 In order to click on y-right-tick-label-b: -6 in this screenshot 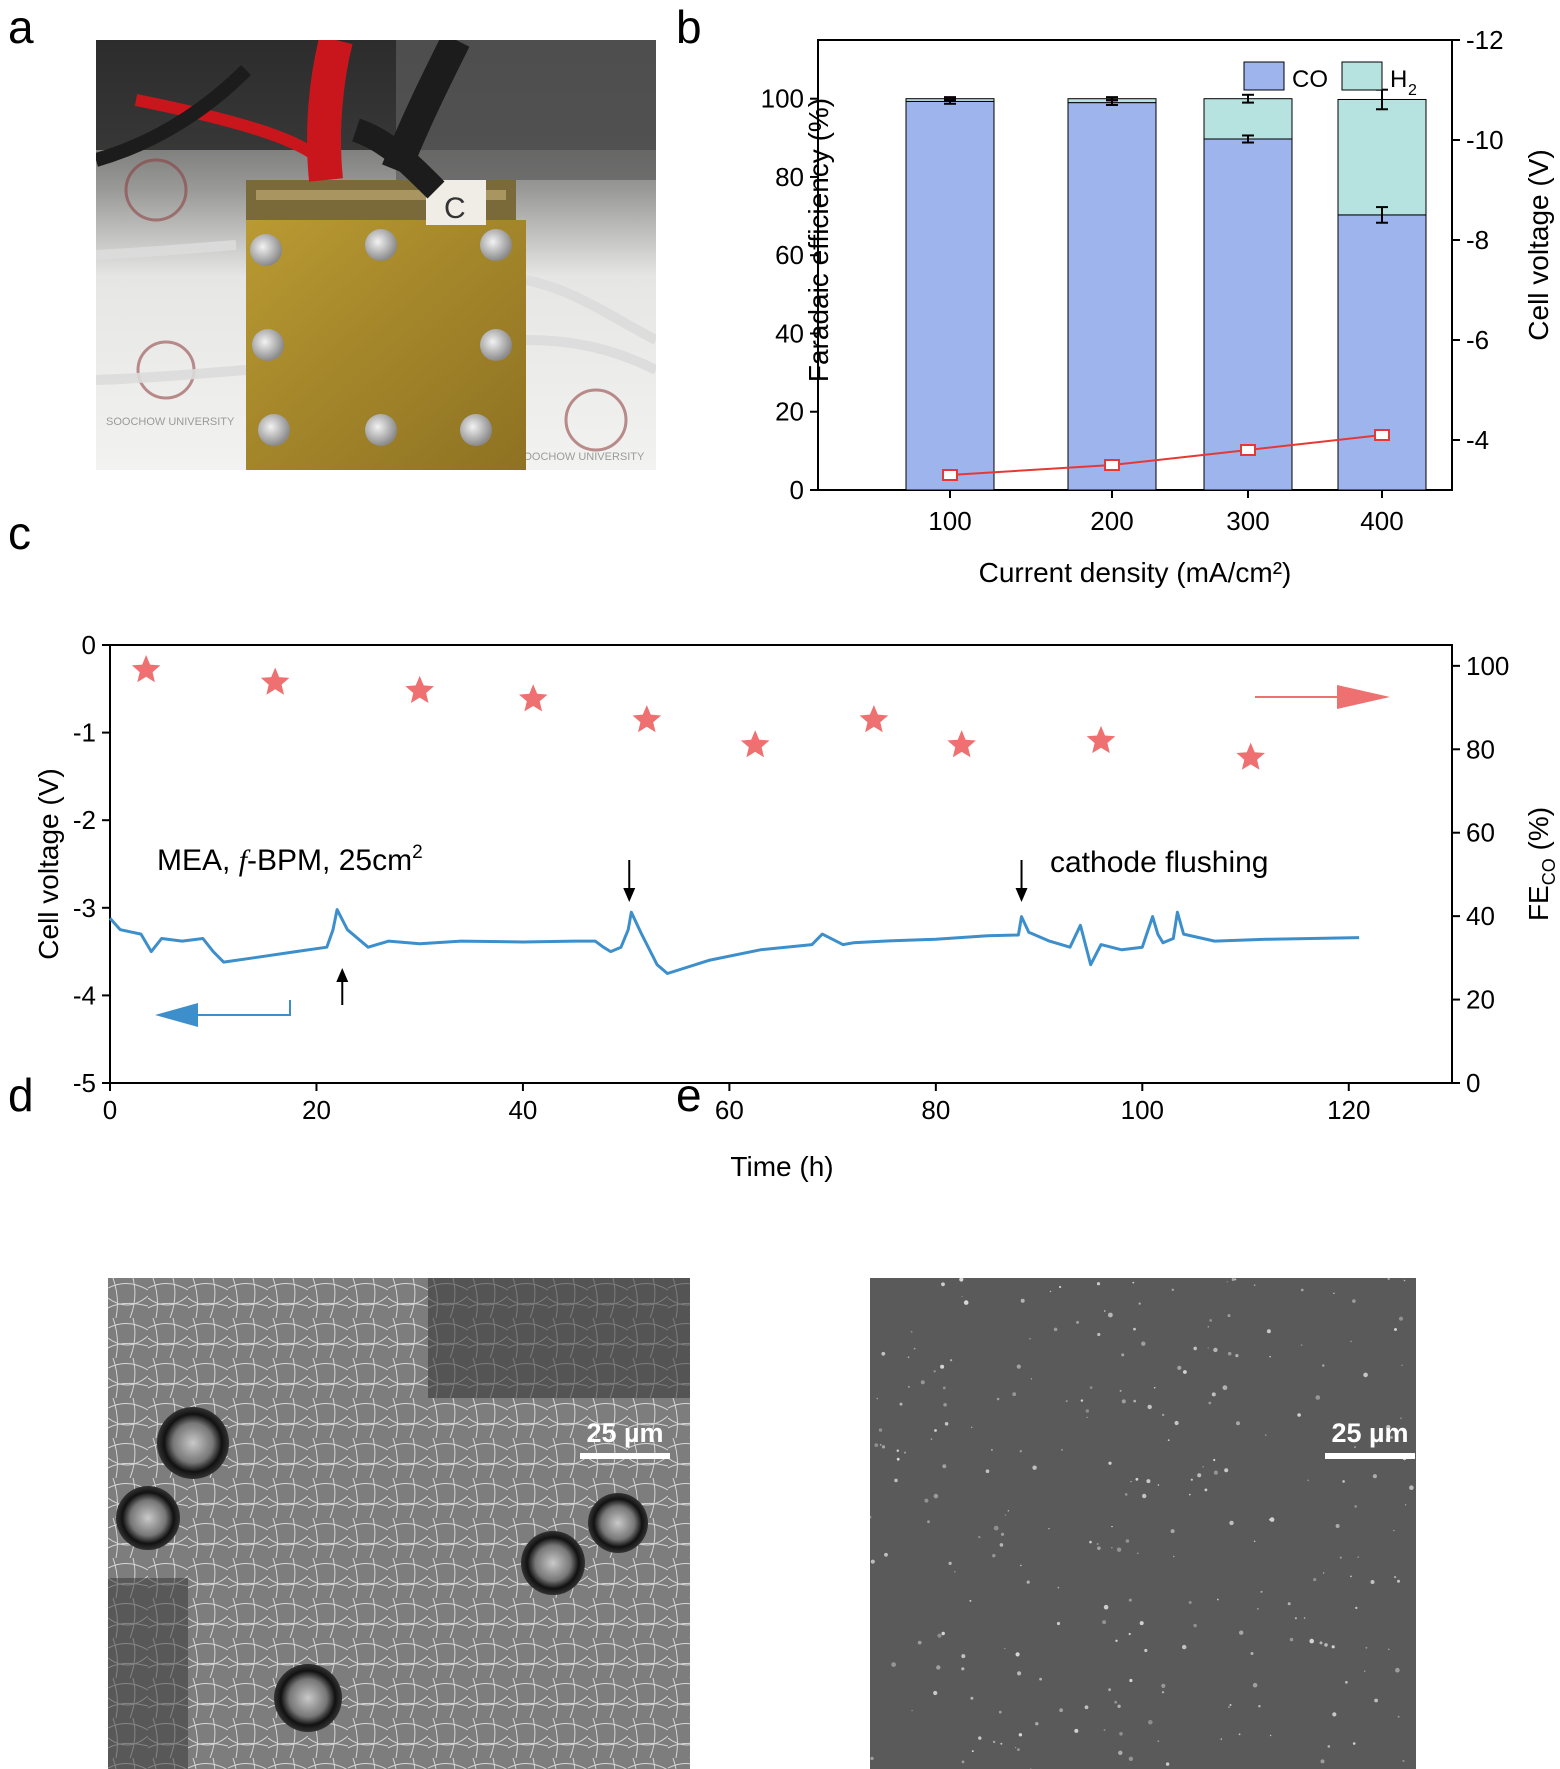, I will do `click(1477, 340)`.